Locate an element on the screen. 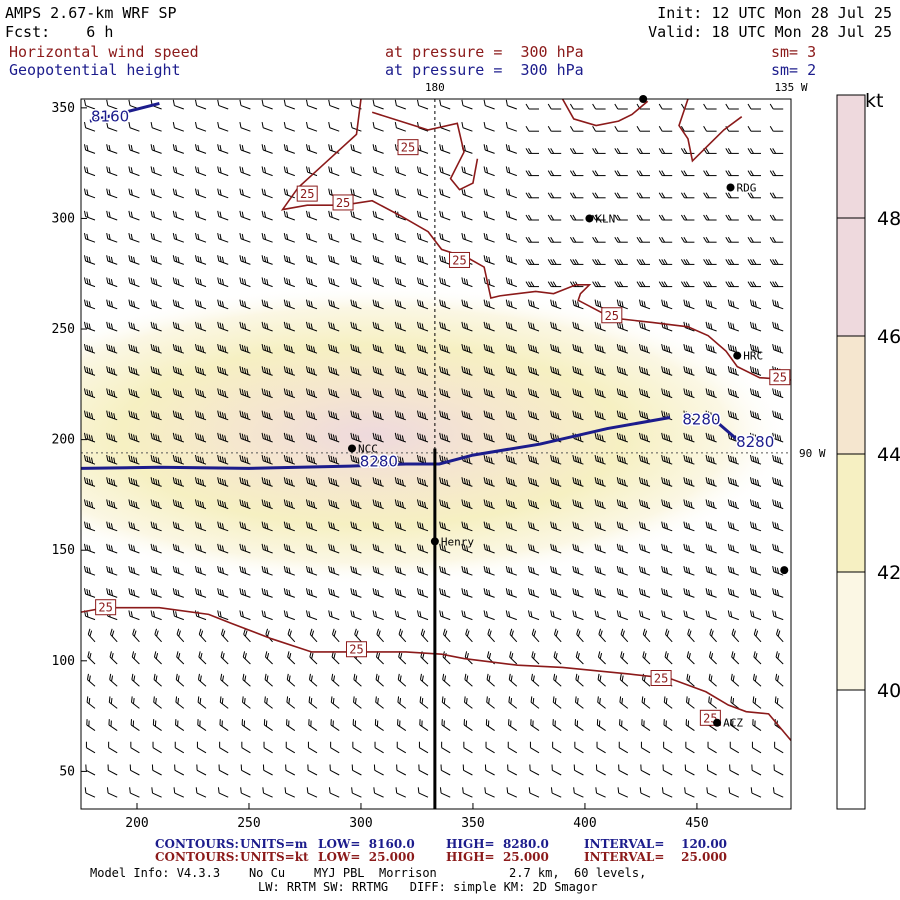  wind-speed-label-box is located at coordinates (307, 193).